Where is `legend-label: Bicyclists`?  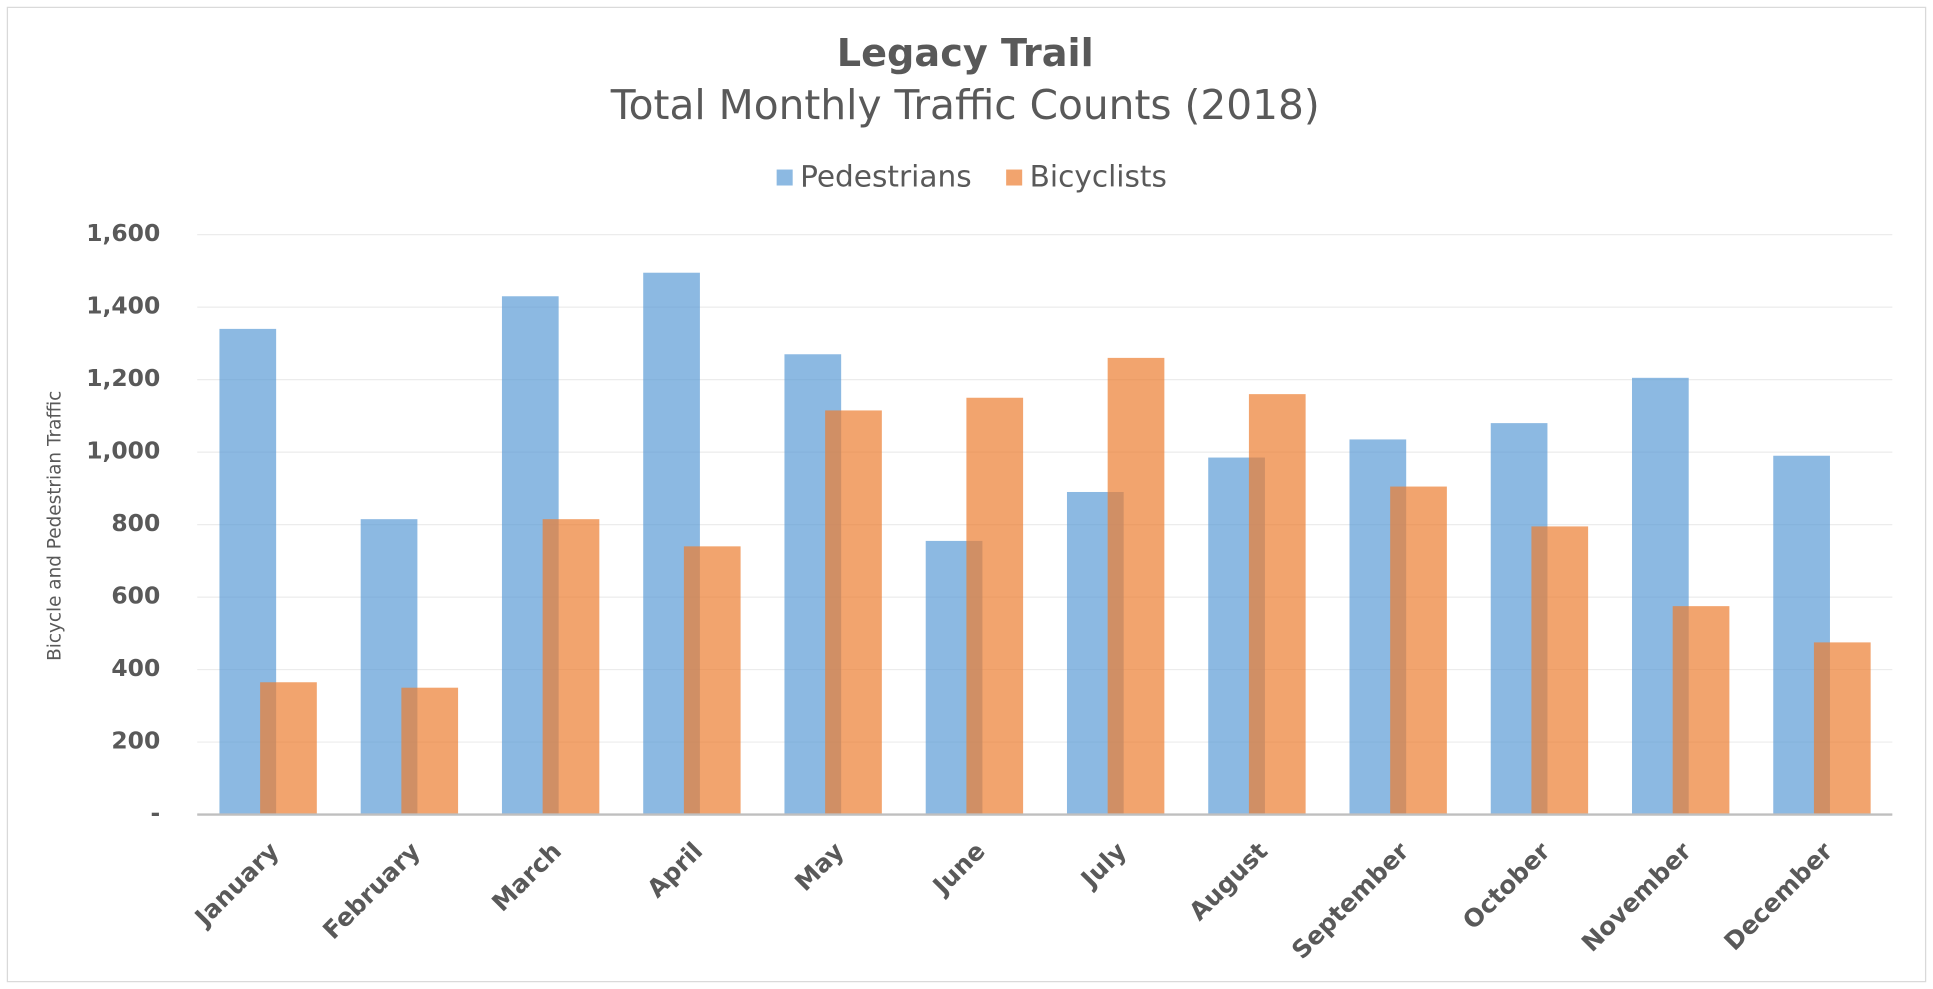
legend-label: Bicyclists is located at coordinates (1098, 177).